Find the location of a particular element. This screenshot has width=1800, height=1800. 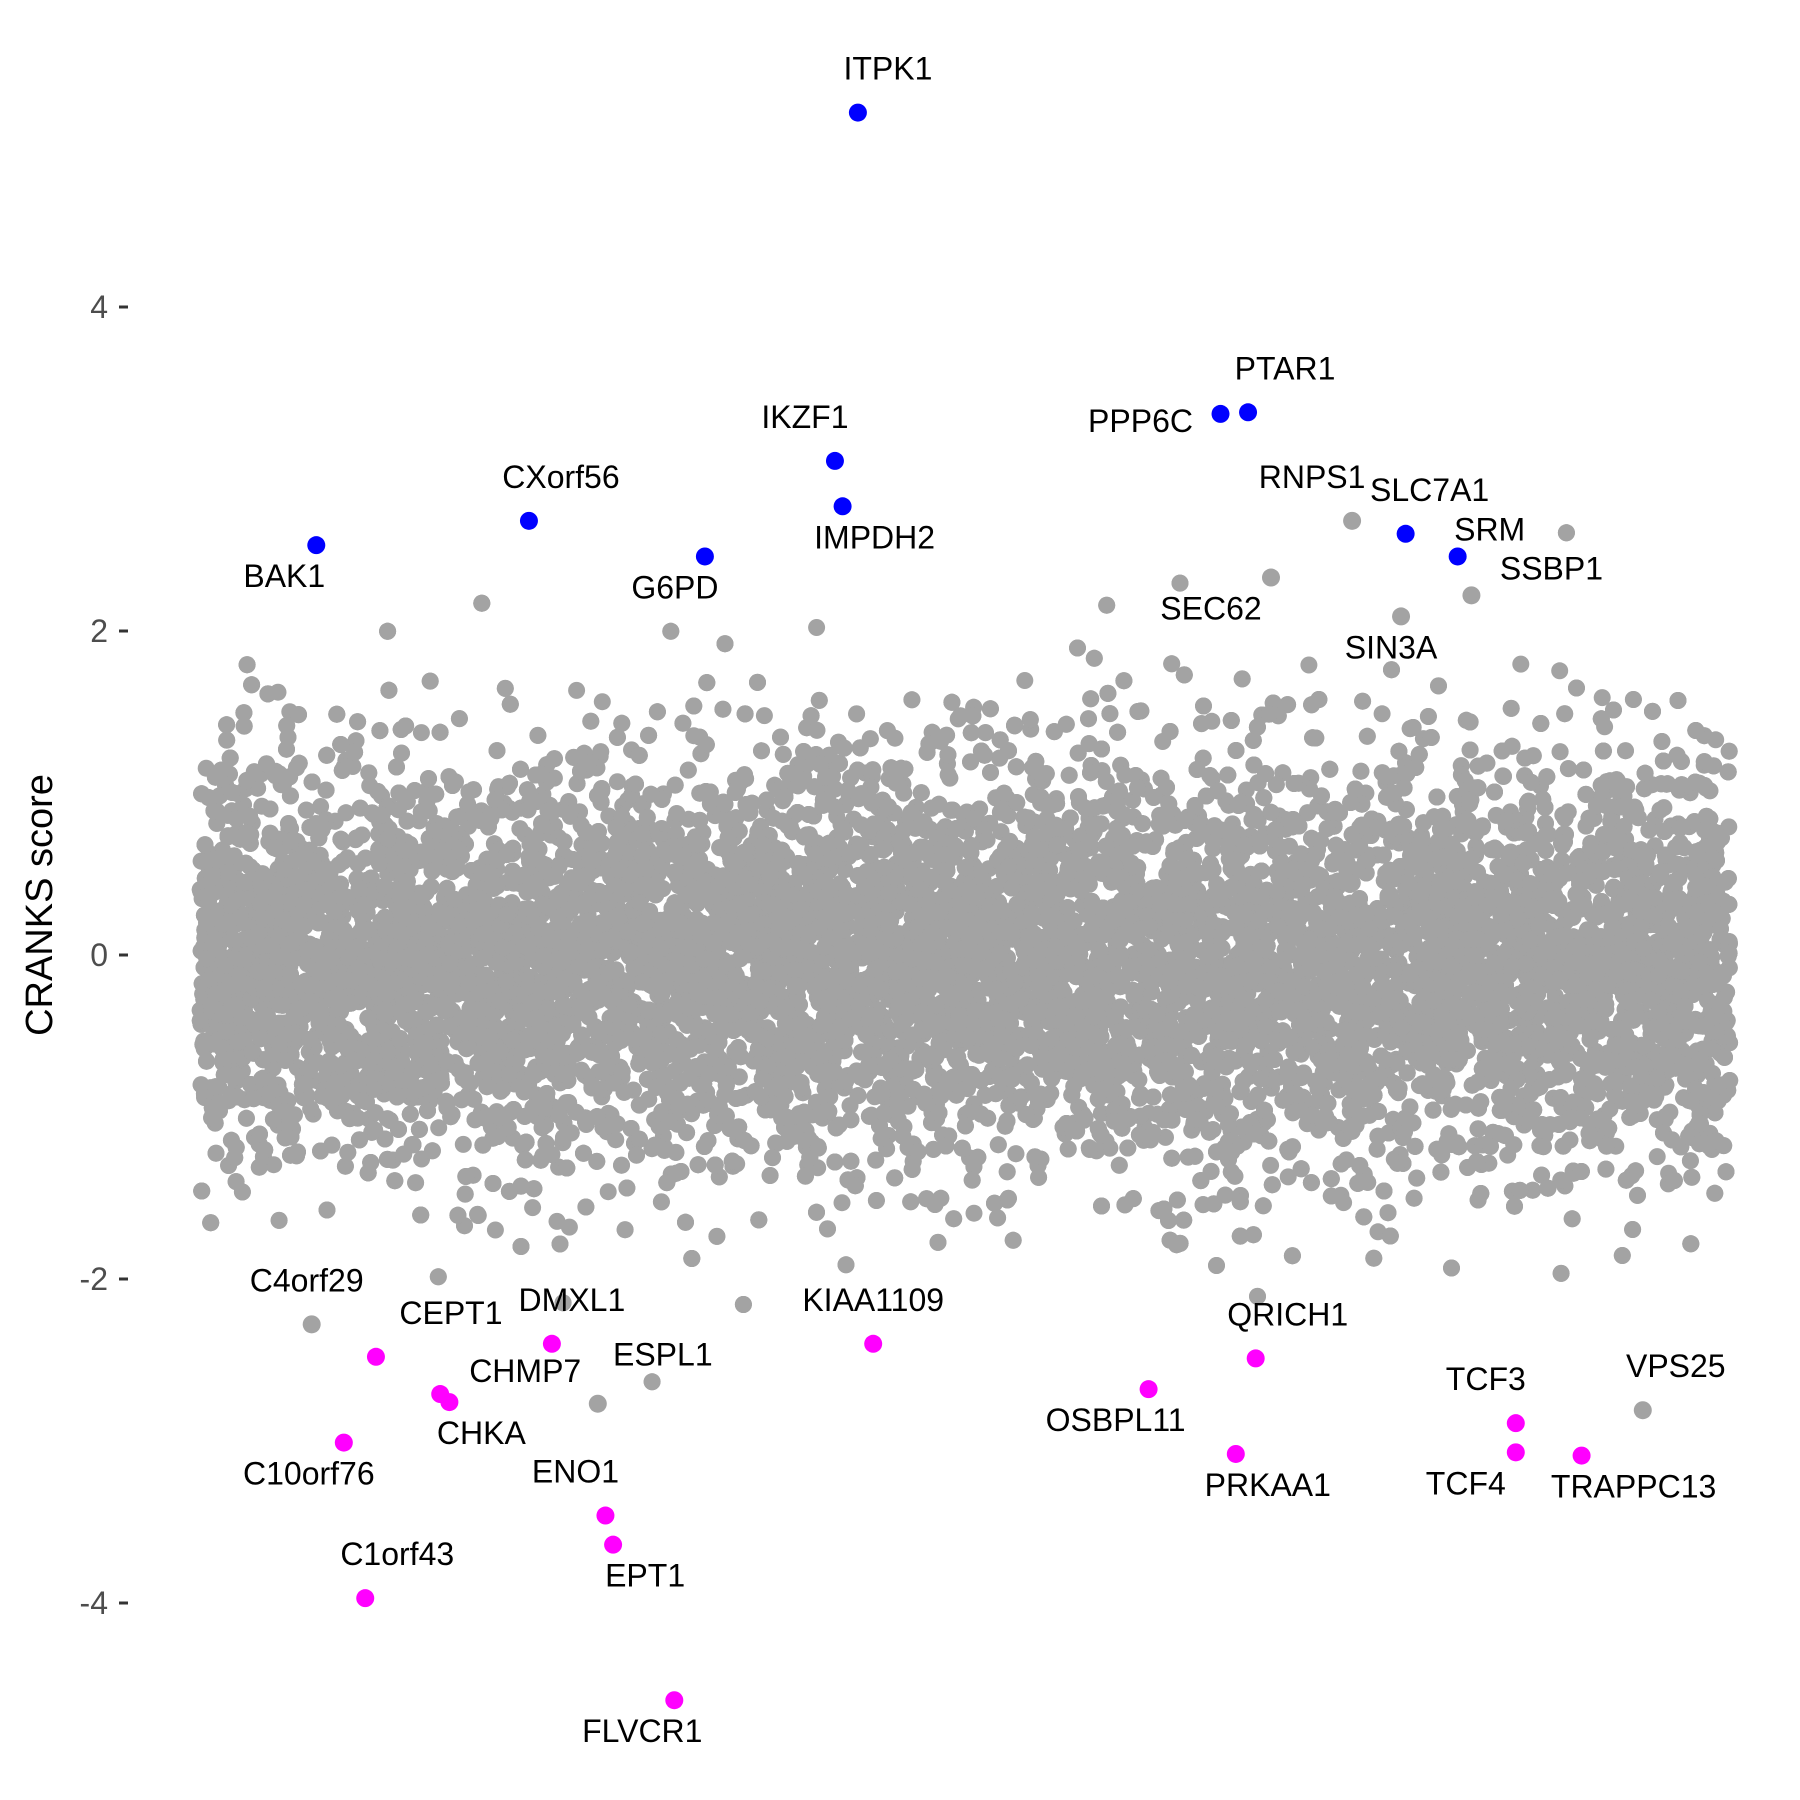

y-tick-label: -4 is located at coordinates (94, 1603).